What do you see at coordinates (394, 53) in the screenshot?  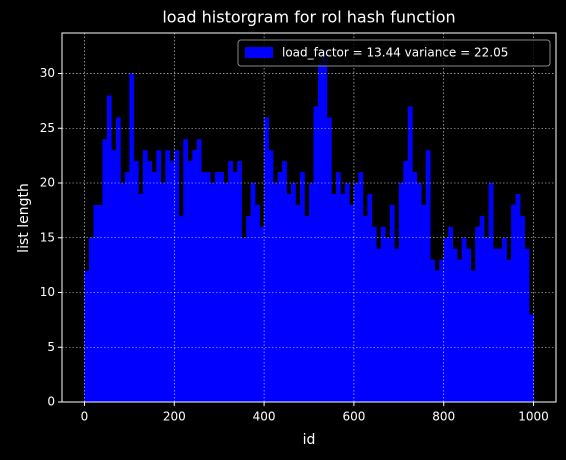 I see `legend-box` at bounding box center [394, 53].